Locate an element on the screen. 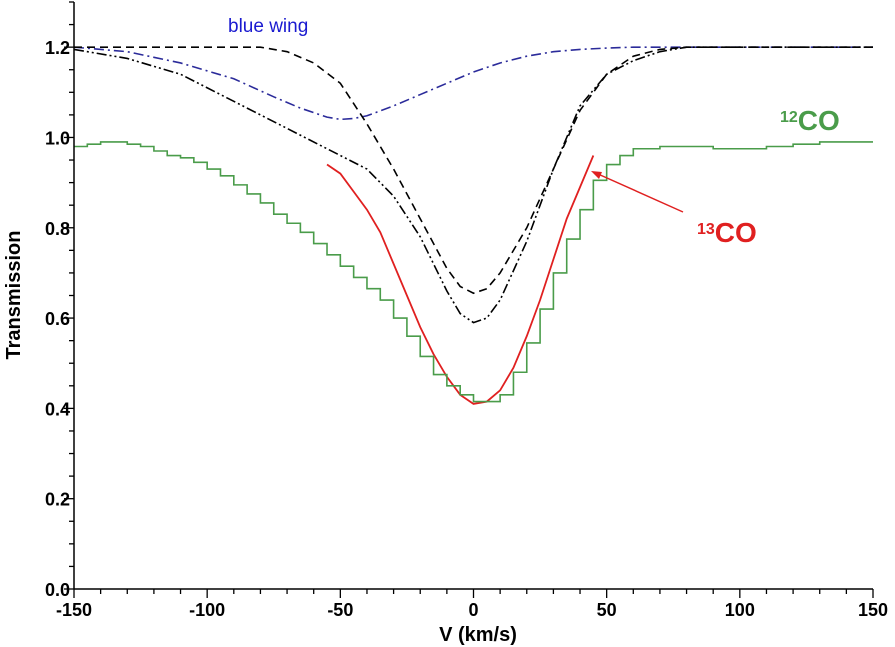 This screenshot has height=647, width=895. y-tick-label: 0.2 is located at coordinates (57, 500).